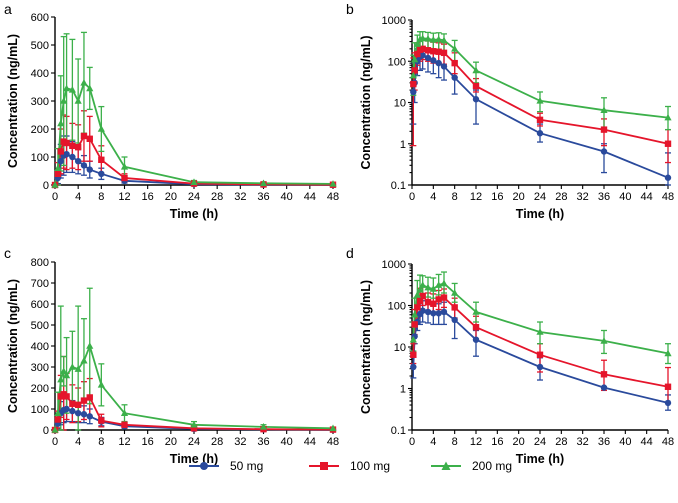  What do you see at coordinates (40, 326) in the screenshot?
I see `y-tick-label: 500` at bounding box center [40, 326].